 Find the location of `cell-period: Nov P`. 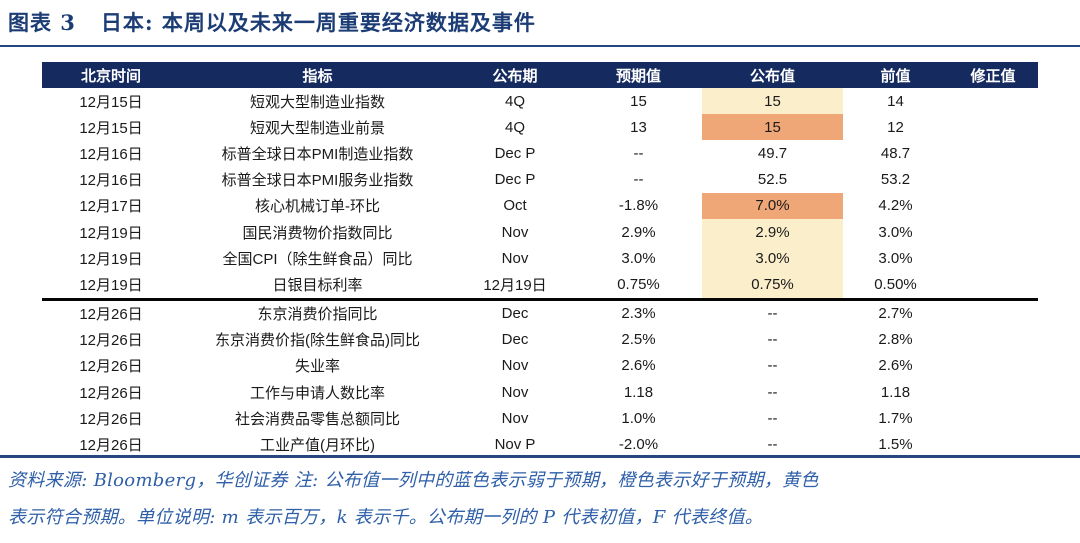

cell-period: Nov P is located at coordinates (515, 445).